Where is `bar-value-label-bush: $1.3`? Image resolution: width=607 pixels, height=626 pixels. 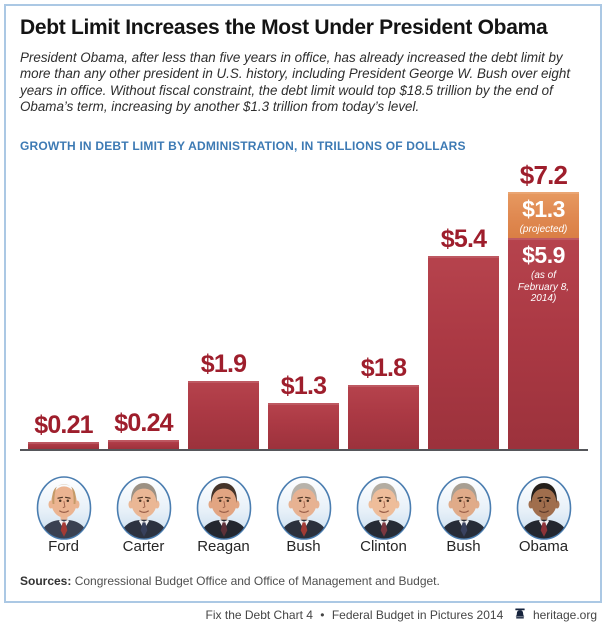 bar-value-label-bush: $1.3 is located at coordinates (303, 385).